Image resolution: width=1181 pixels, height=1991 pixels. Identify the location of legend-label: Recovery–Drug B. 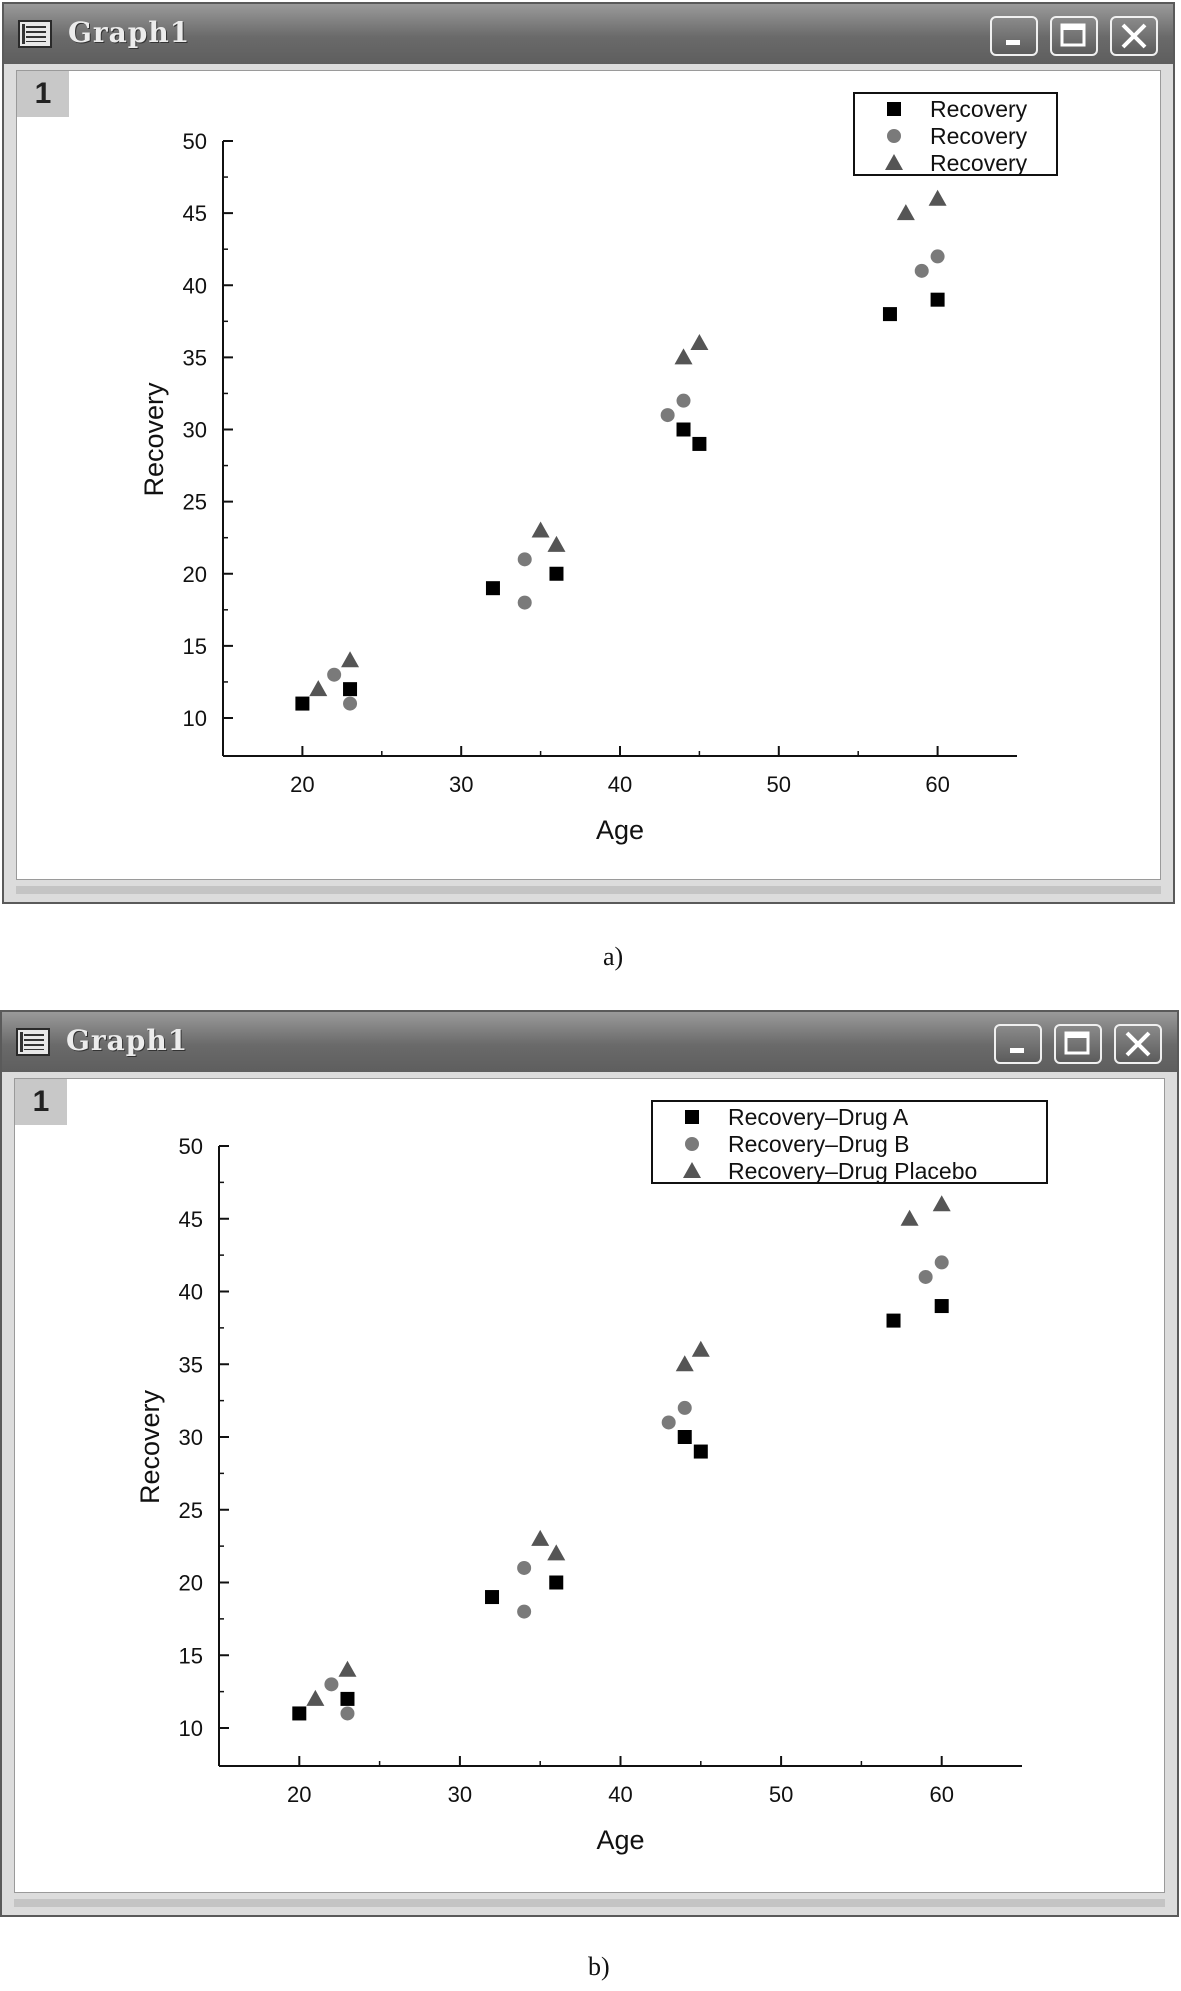
(819, 1144).